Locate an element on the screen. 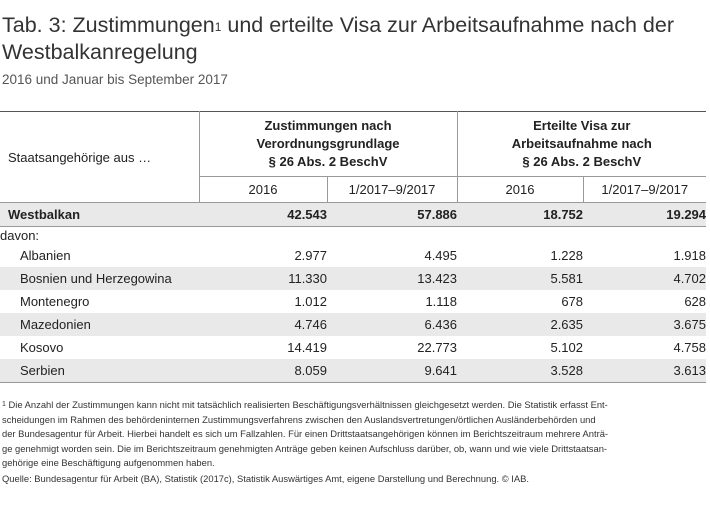 This screenshot has width=710, height=506. cell-value: 42.543 is located at coordinates (263, 214).